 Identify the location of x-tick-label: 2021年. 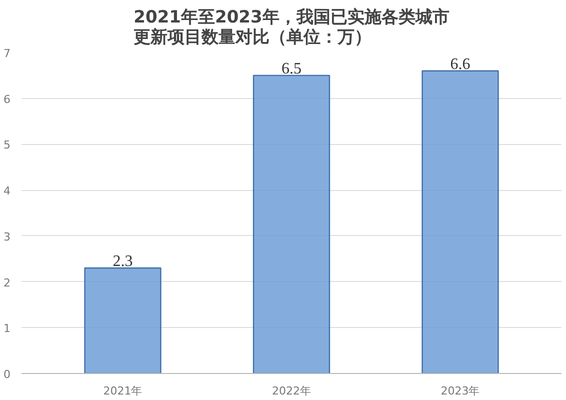
(122, 391).